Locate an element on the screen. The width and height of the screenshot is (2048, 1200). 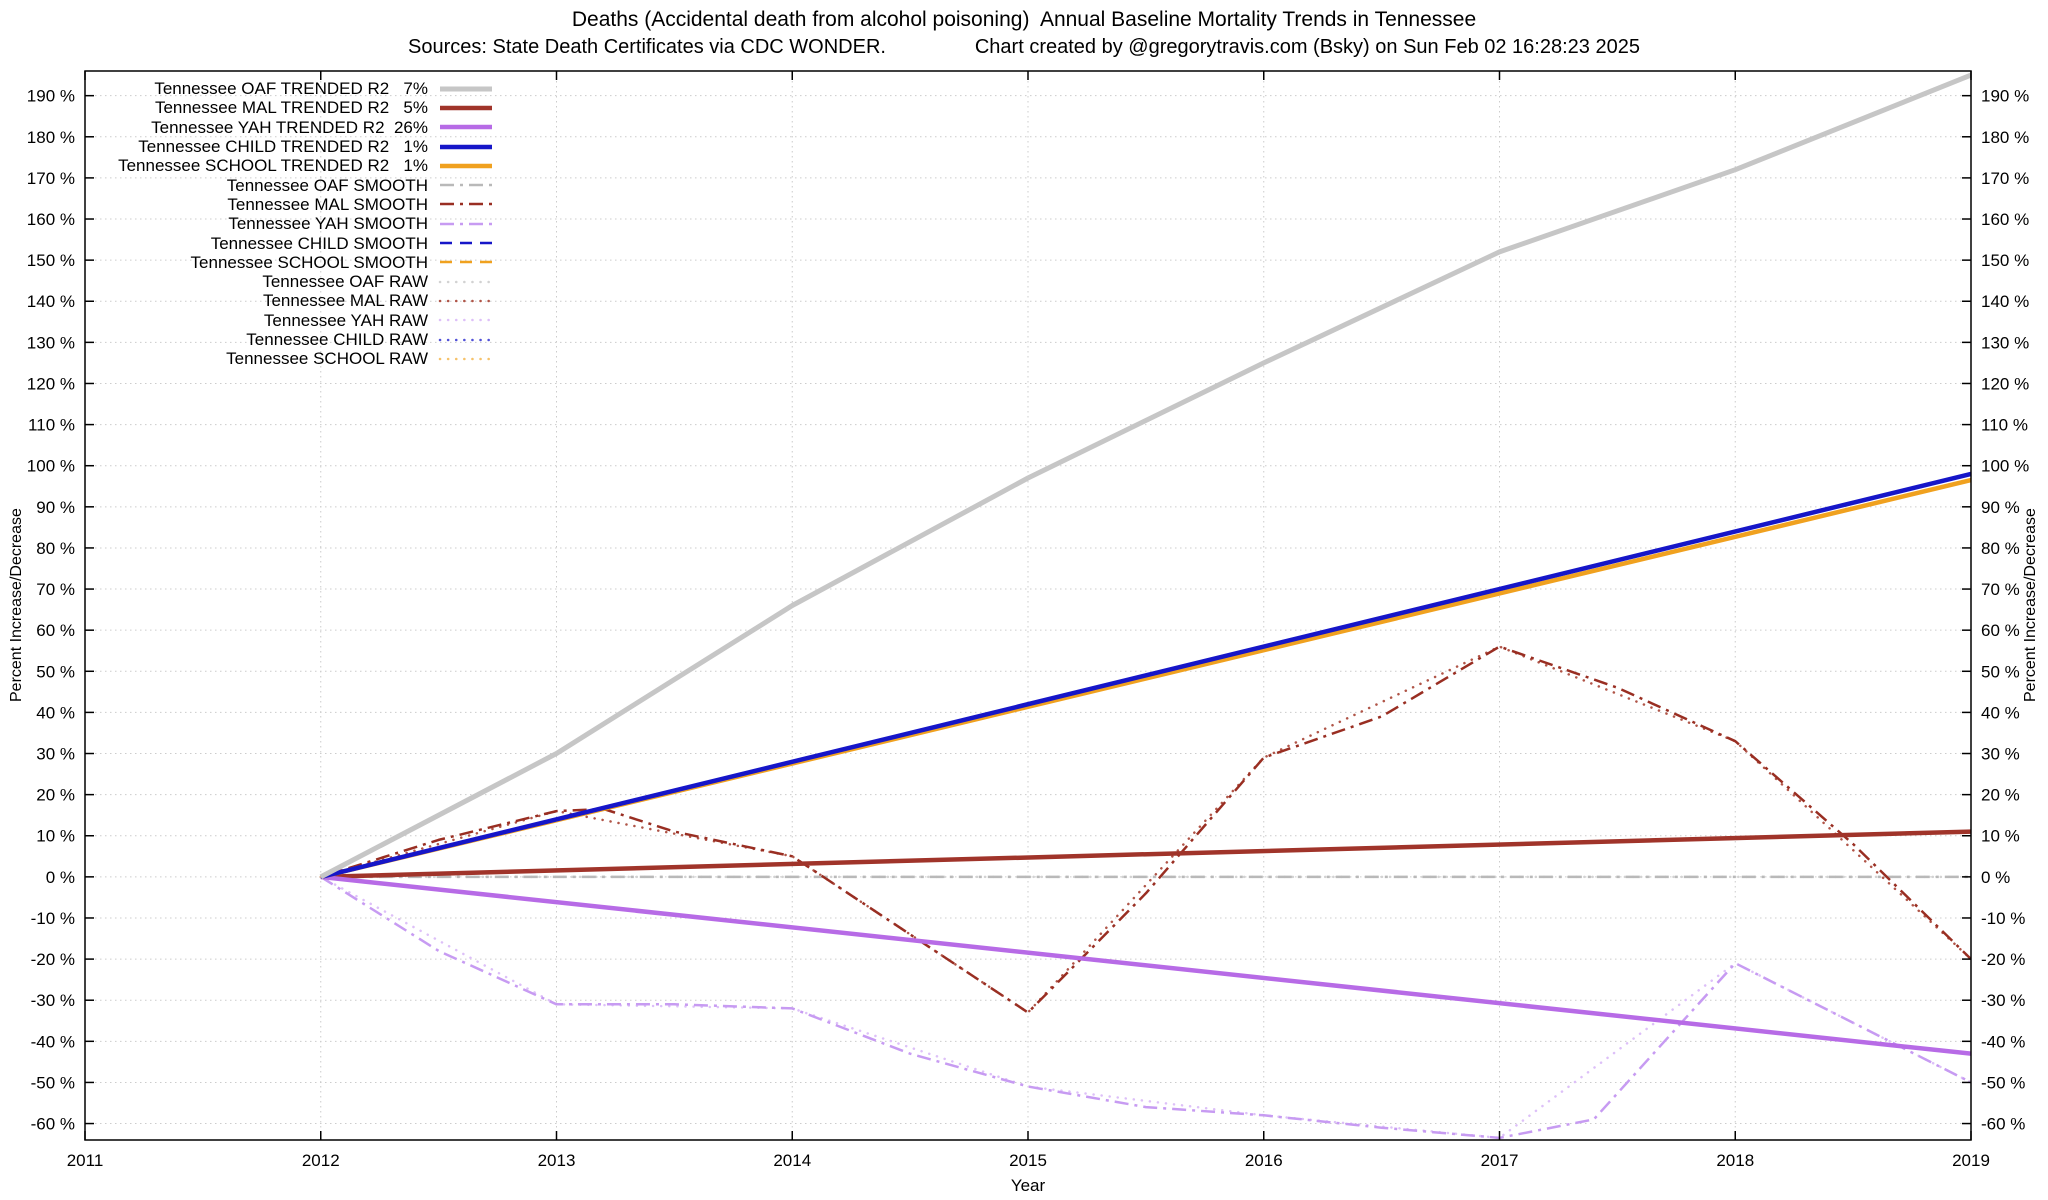
y-tick-label-right: -60 % is located at coordinates (2003, 1124).